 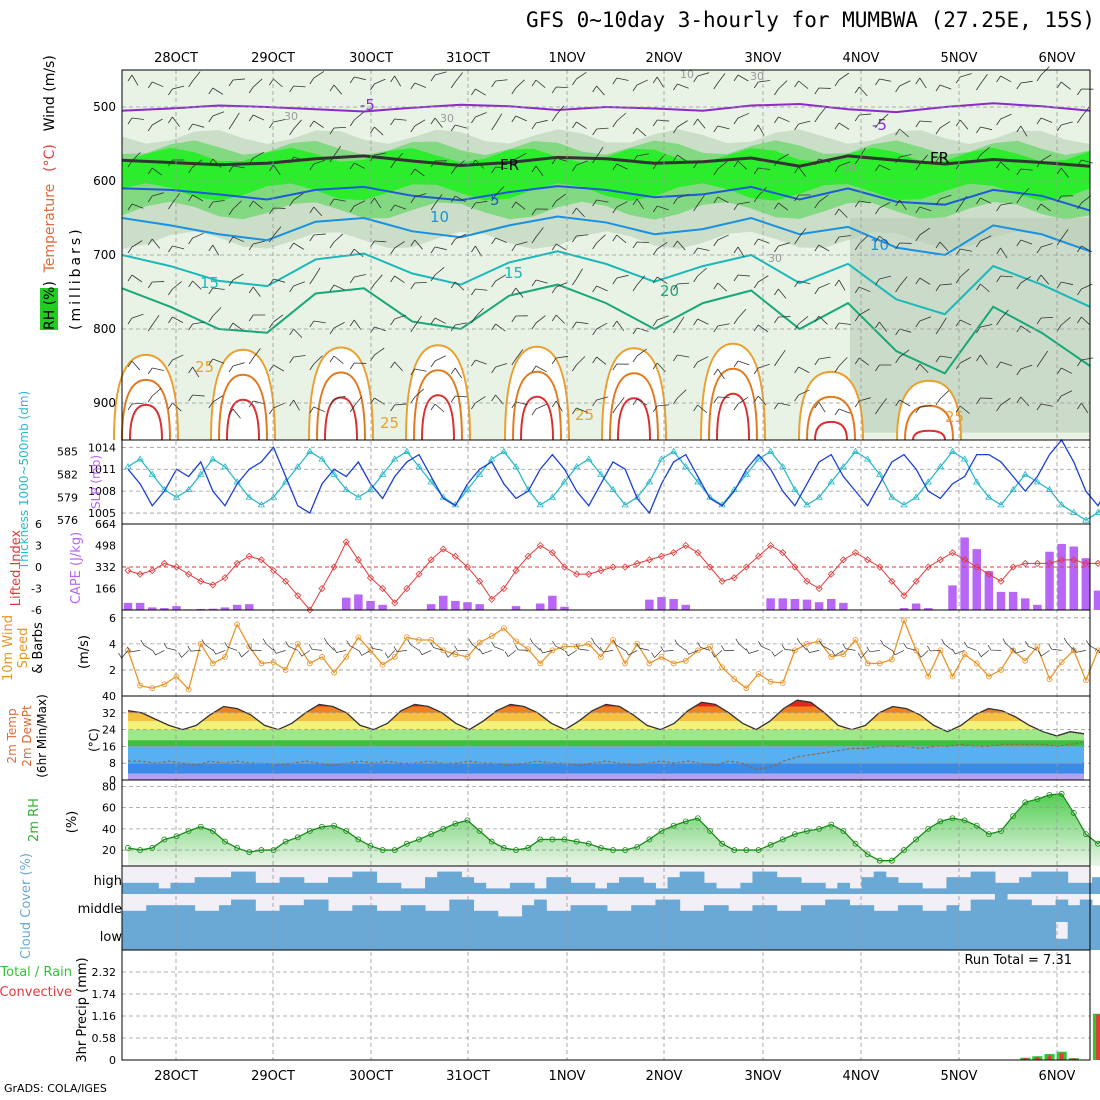 I want to click on contour-label: -5, so click(x=367, y=105).